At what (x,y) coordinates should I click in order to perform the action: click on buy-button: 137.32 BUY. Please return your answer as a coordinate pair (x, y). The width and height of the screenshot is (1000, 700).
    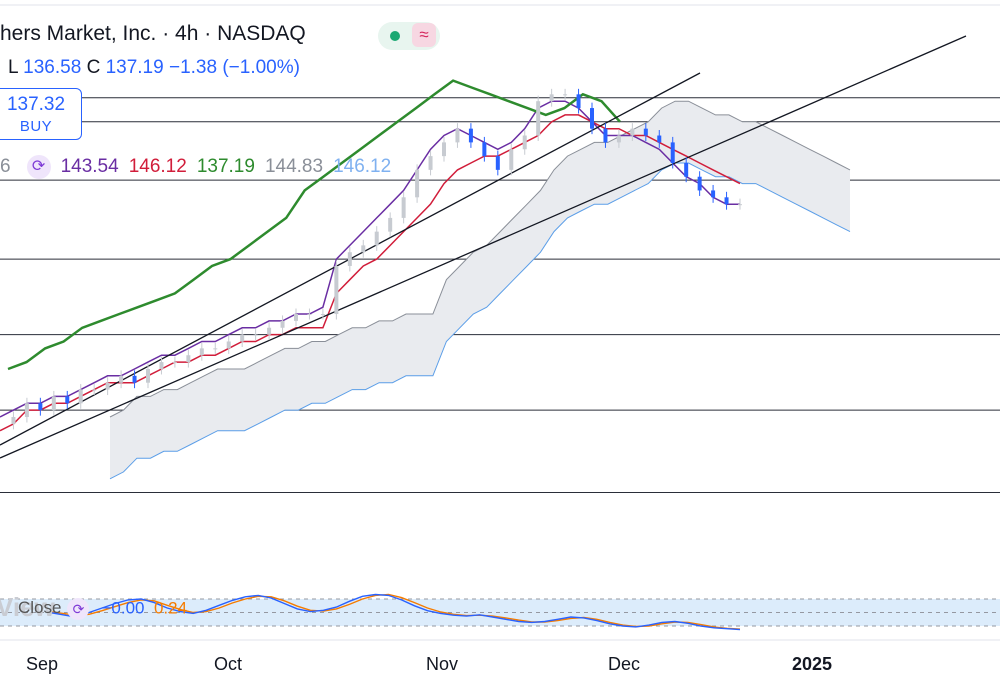
    Looking at the image, I should click on (41, 114).